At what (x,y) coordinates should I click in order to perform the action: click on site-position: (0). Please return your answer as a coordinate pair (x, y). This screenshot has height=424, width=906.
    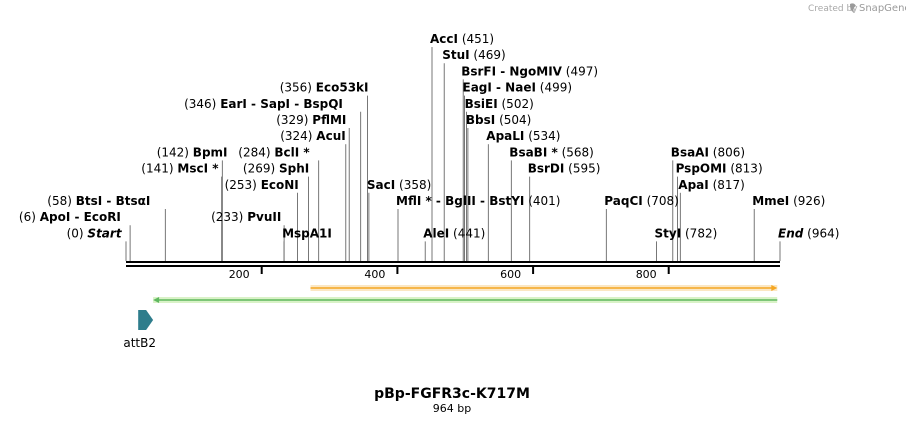
    Looking at the image, I should click on (75, 233).